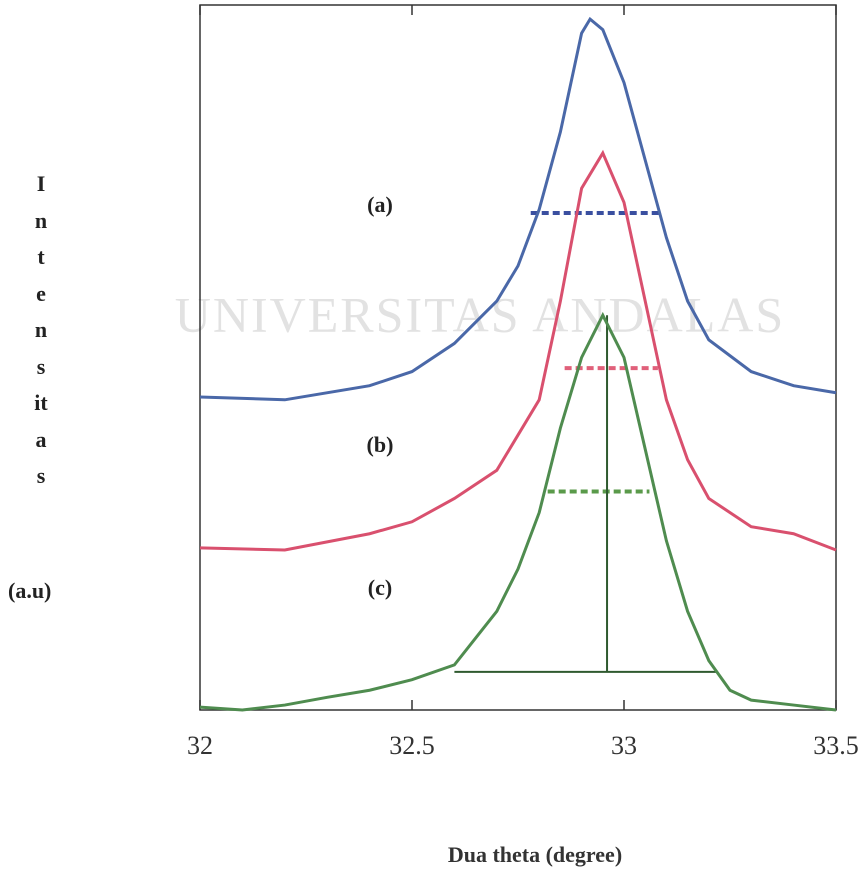  What do you see at coordinates (380, 587) in the screenshot?
I see `annotation: (c)` at bounding box center [380, 587].